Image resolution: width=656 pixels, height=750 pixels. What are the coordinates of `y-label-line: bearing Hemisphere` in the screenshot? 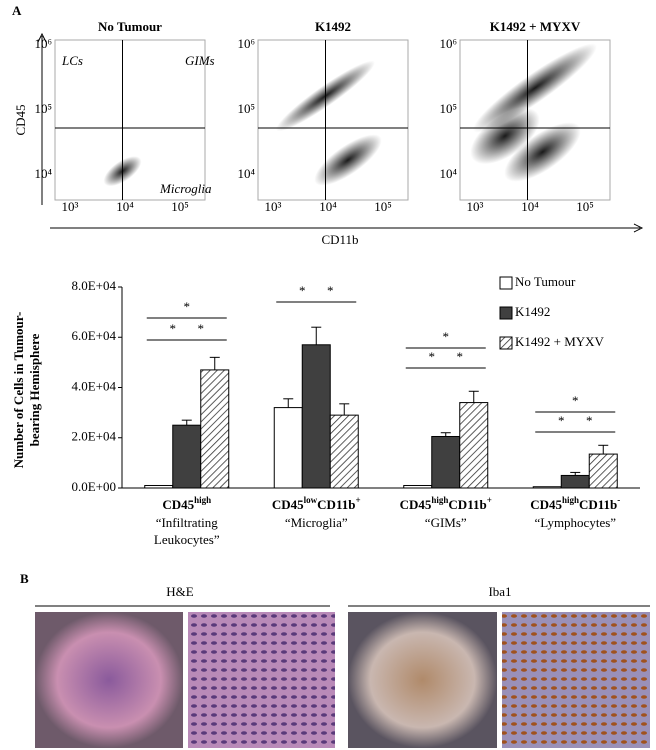 It's located at (34, 389).